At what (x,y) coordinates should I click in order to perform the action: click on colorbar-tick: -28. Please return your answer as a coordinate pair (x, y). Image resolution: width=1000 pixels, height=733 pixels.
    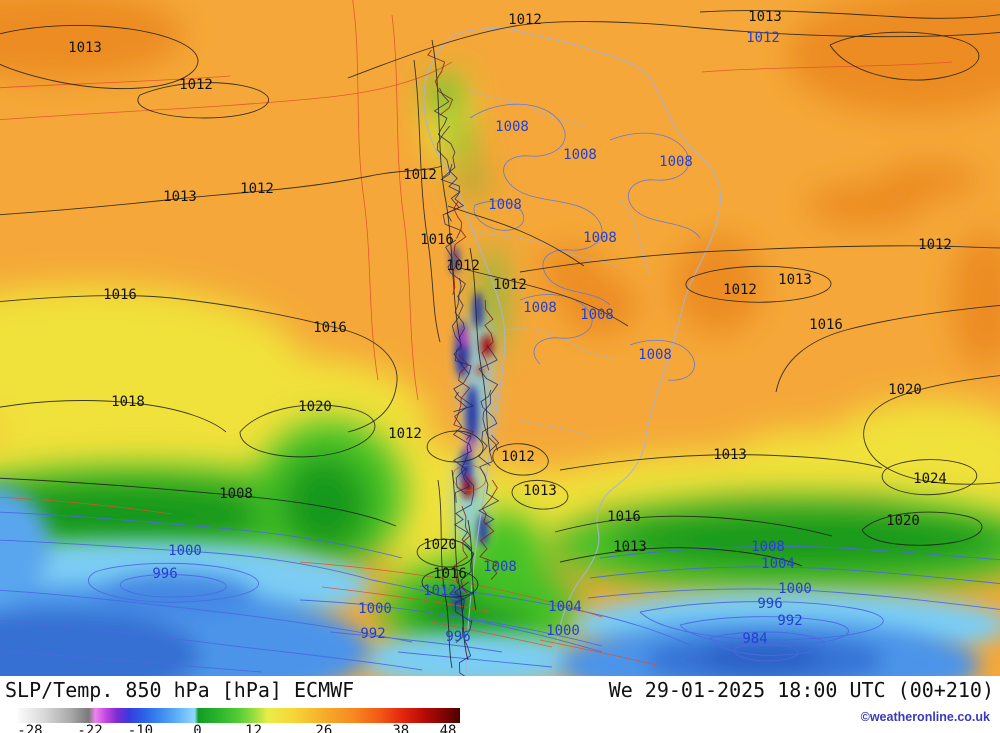
    Looking at the image, I should click on (30, 728).